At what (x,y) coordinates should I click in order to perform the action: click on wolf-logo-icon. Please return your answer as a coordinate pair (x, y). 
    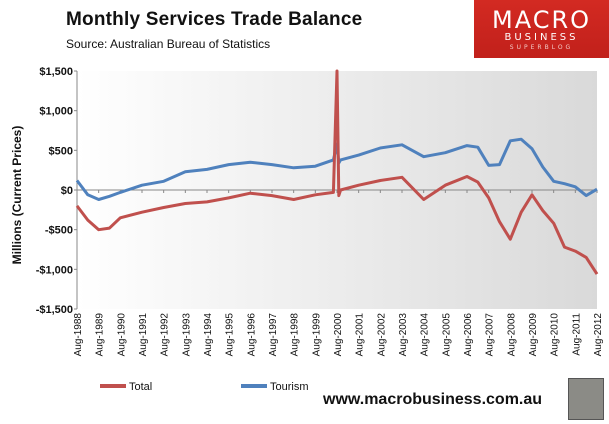
    Looking at the image, I should click on (586, 399).